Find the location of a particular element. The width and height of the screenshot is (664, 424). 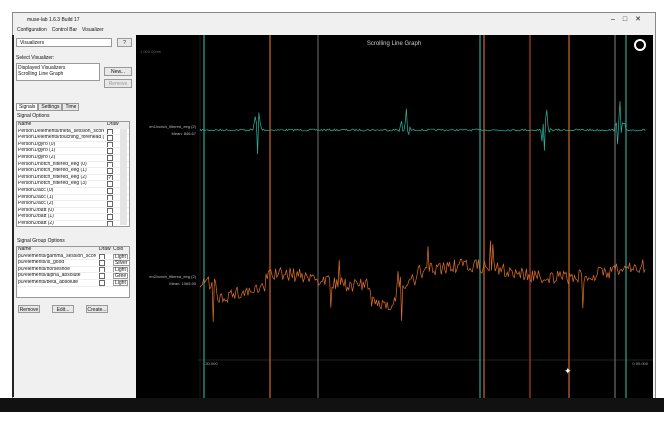

color-cell: Silver is located at coordinates (121, 263).